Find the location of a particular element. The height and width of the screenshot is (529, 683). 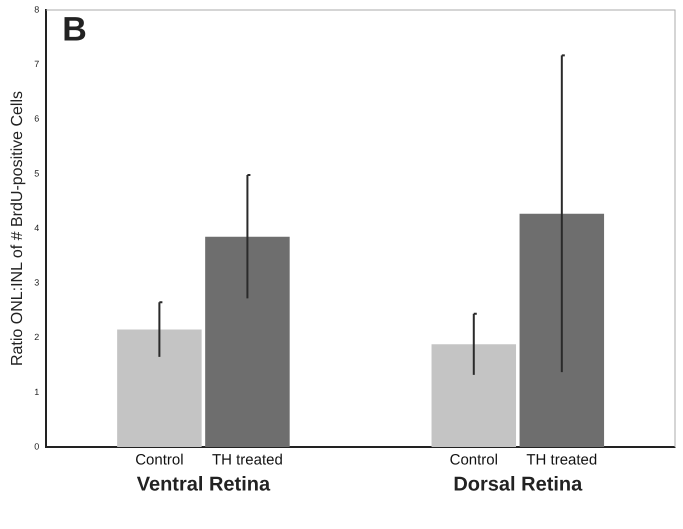

series-label: TH treated is located at coordinates (247, 460).